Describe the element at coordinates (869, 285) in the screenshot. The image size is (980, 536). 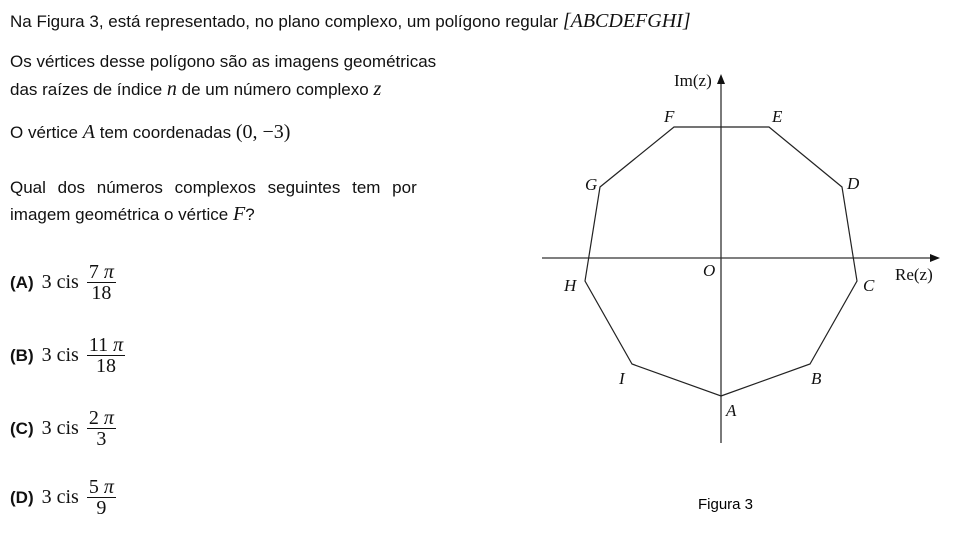
I see `vertex-c: C` at that location.